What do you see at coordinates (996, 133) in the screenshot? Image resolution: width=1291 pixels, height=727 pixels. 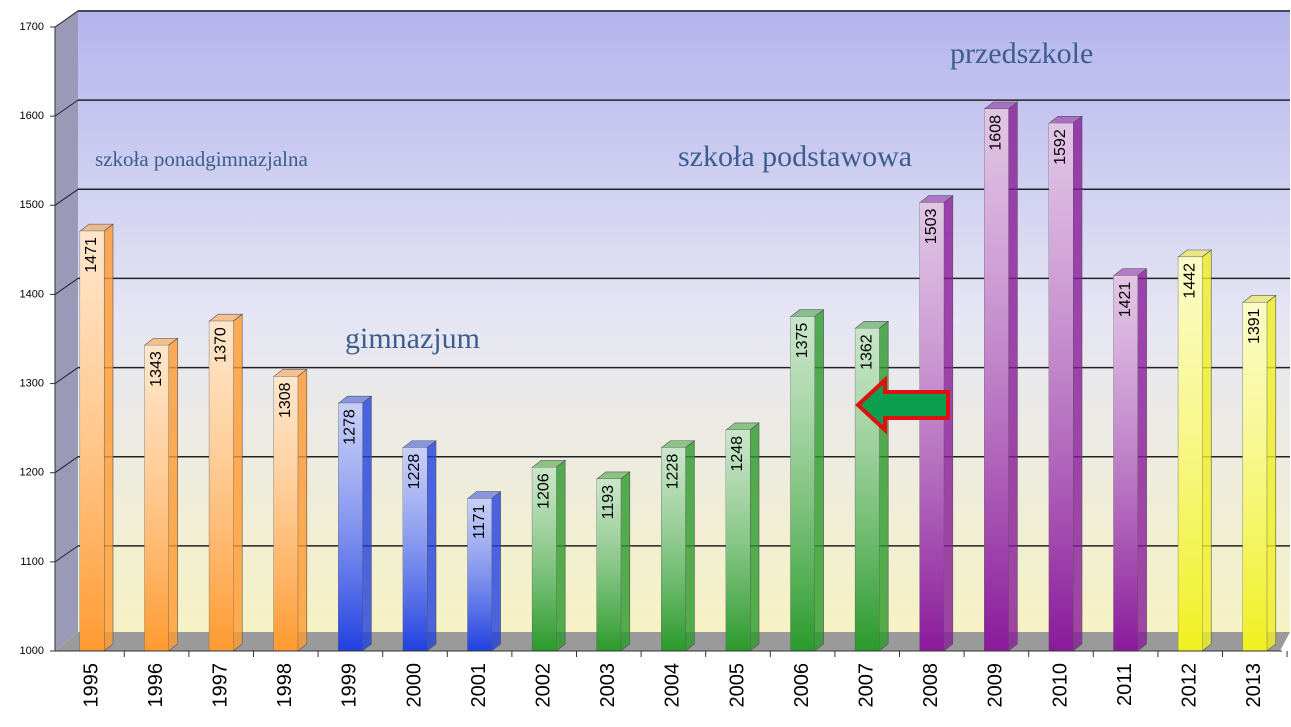 I see `value-label: 1608` at bounding box center [996, 133].